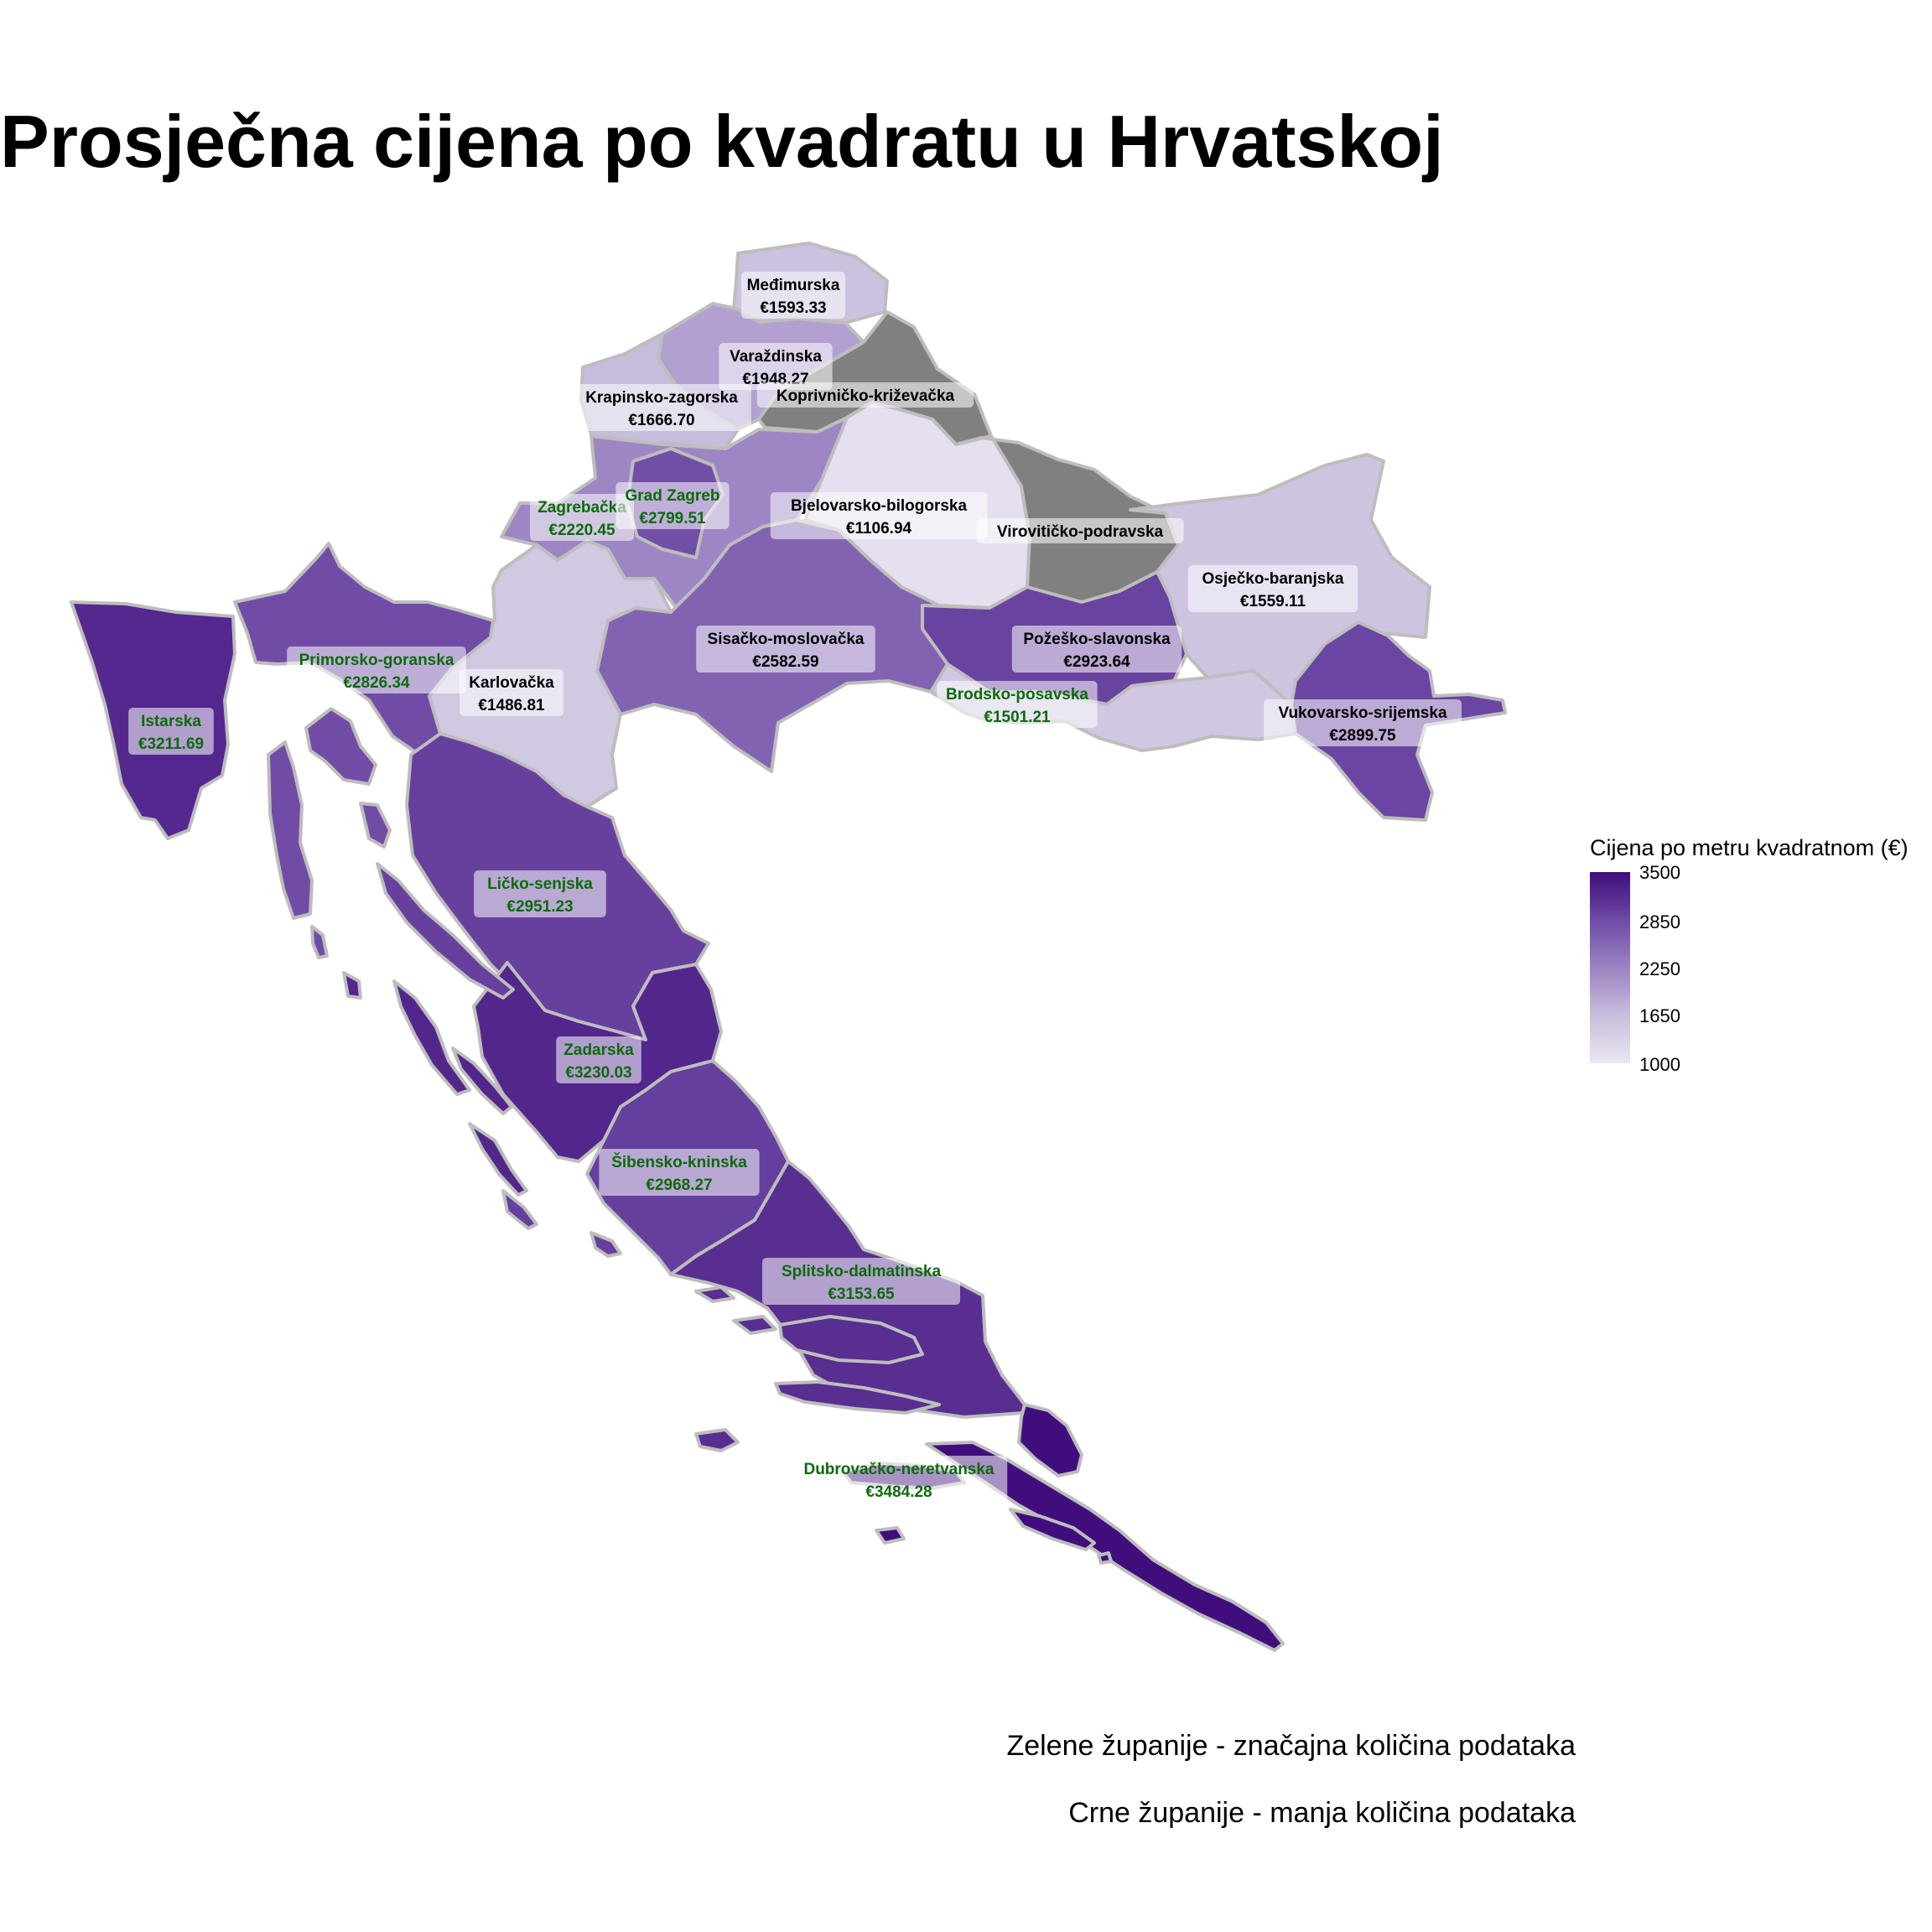 The height and width of the screenshot is (1932, 1932). What do you see at coordinates (519, 1209) in the screenshot?
I see `island-zirje` at bounding box center [519, 1209].